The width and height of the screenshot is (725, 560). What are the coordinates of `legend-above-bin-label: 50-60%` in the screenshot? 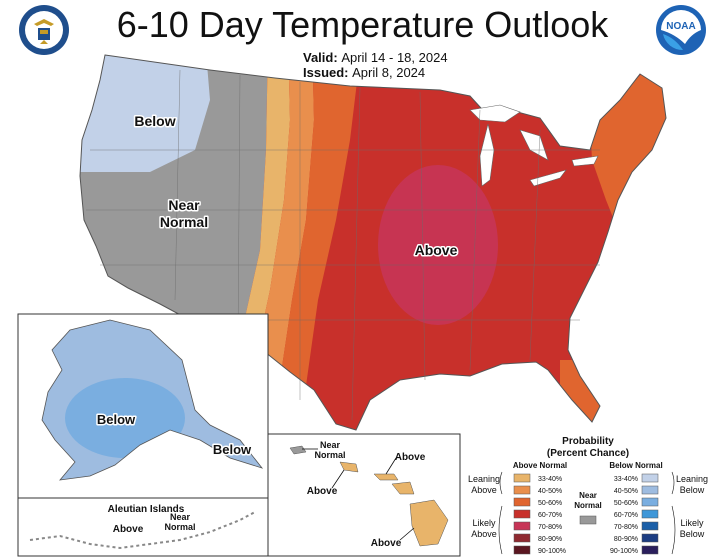 It's located at (550, 503).